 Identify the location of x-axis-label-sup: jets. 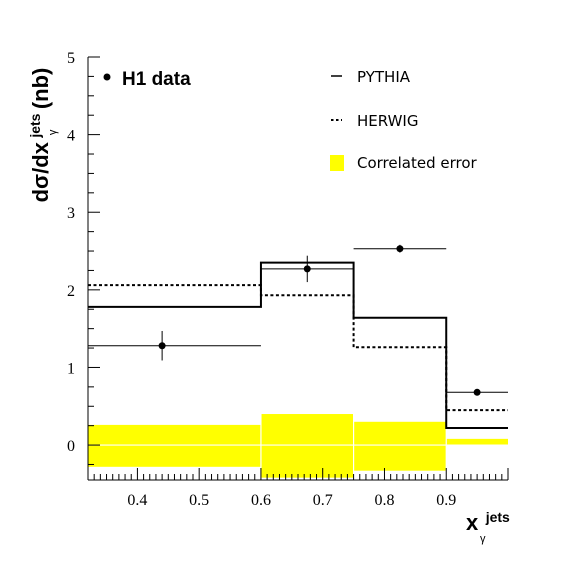
(497, 517).